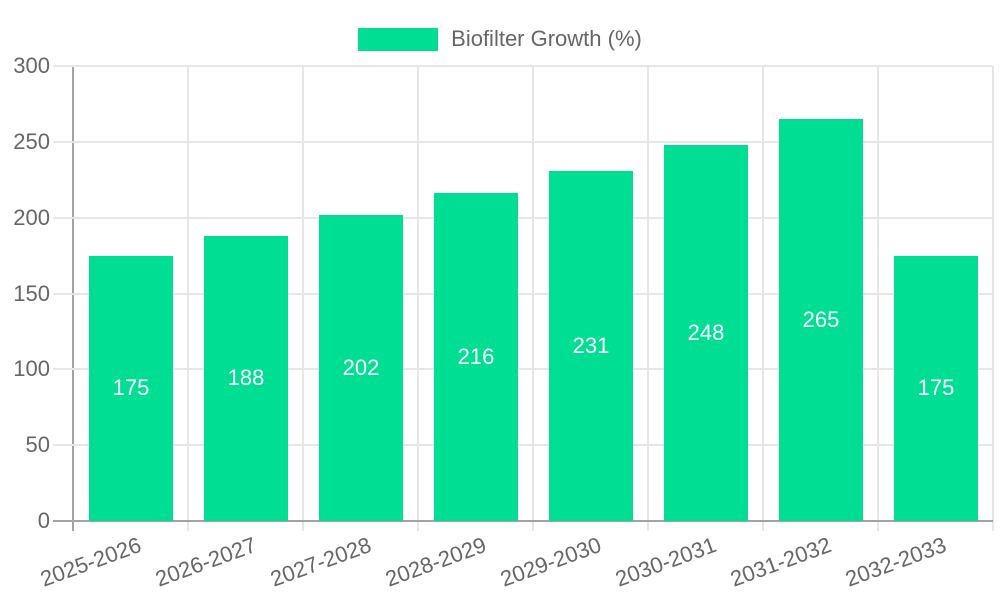 This screenshot has width=1000, height=600. Describe the element at coordinates (73, 298) in the screenshot. I see `y-axis-line` at that location.